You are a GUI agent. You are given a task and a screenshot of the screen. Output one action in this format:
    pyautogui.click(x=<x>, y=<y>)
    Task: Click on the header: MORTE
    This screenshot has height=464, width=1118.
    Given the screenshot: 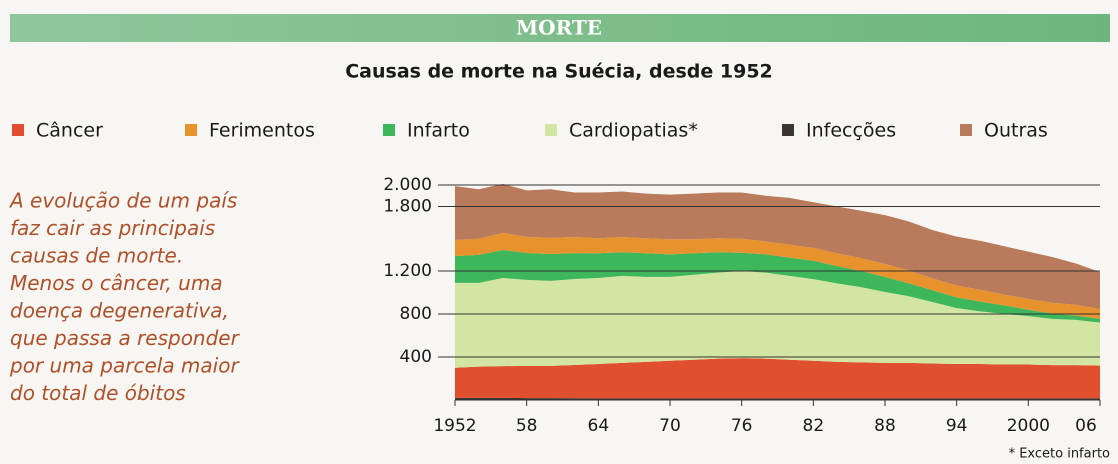 What is the action you would take?
    pyautogui.click(x=559, y=28)
    